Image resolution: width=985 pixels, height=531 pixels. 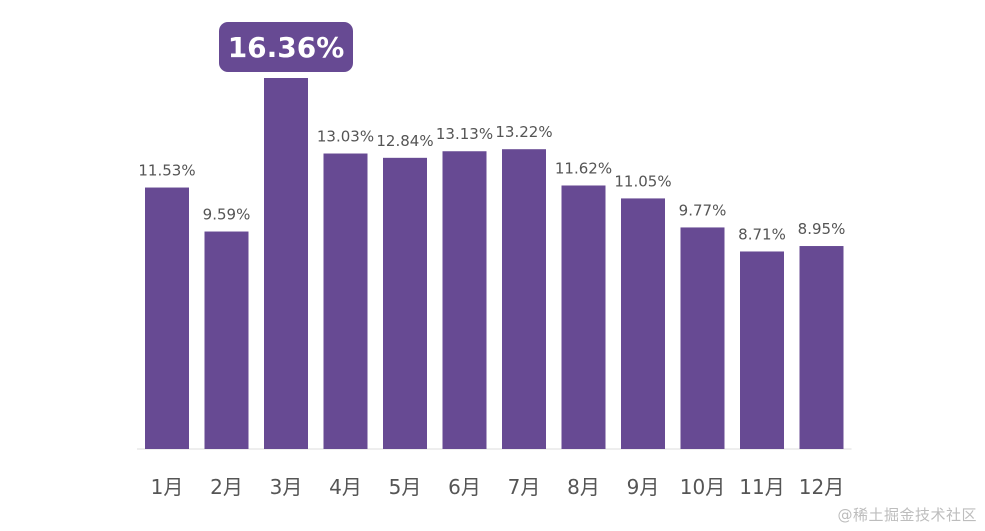 What do you see at coordinates (167, 487) in the screenshot?
I see `tick-label-1: 1月` at bounding box center [167, 487].